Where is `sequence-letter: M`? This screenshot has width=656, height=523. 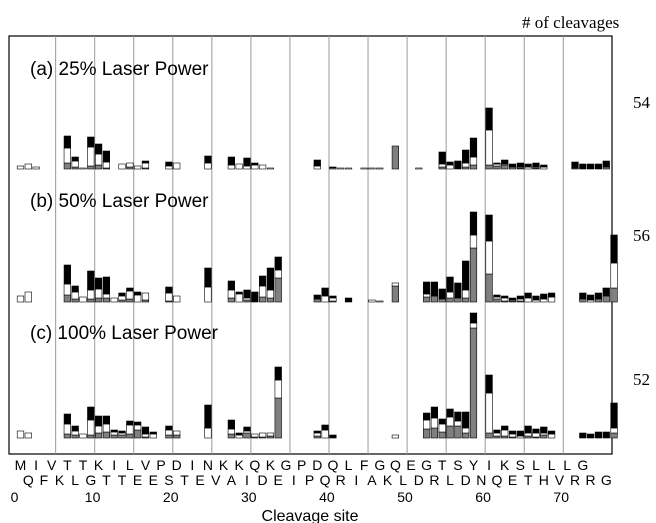
sequence-letter: M is located at coordinates (21, 465).